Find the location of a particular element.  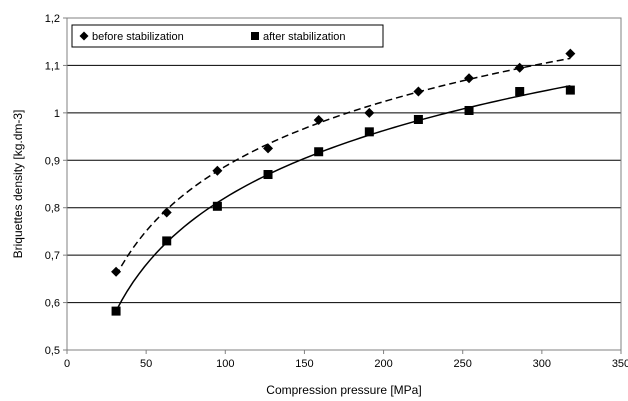

legend-diamond-marker is located at coordinates (84, 36).